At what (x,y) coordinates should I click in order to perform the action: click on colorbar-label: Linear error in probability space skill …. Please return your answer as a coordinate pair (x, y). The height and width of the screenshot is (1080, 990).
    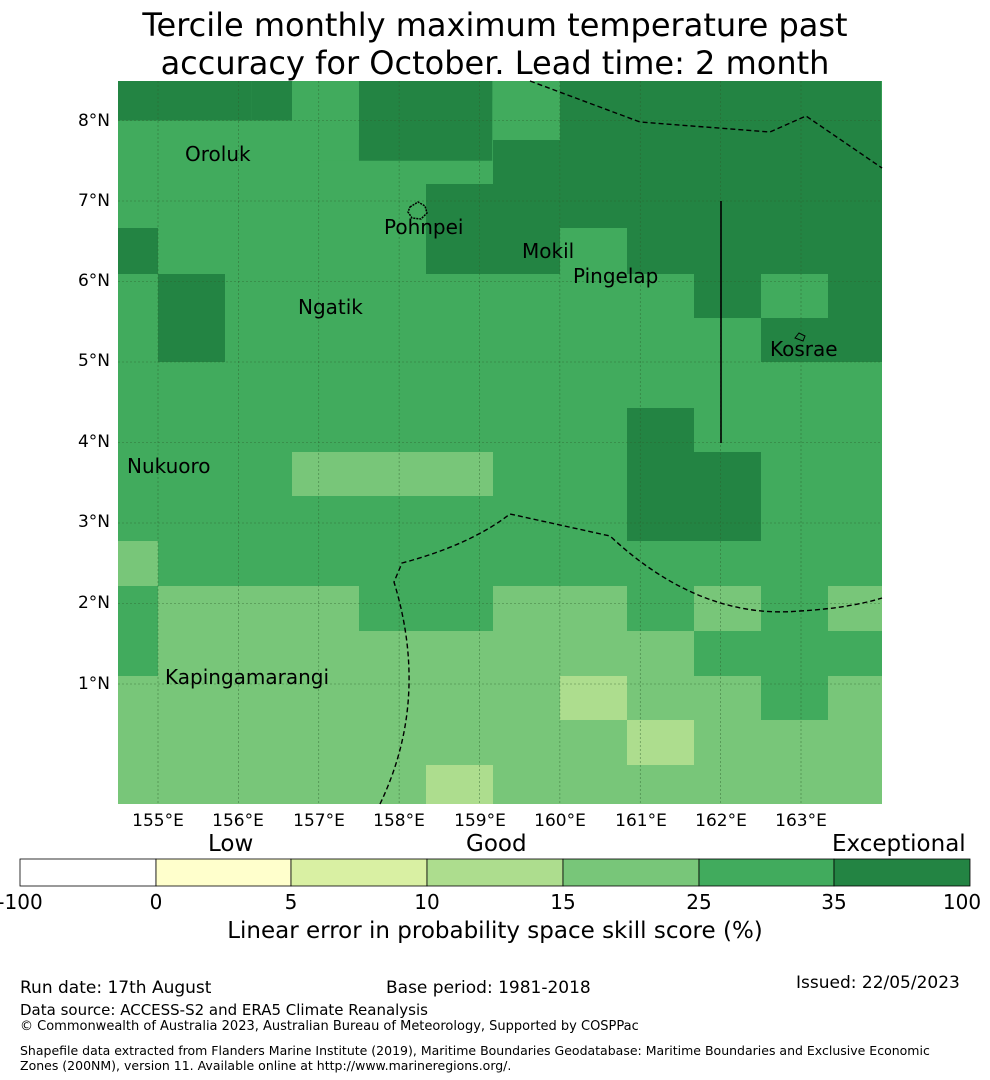
    Looking at the image, I should click on (495, 931).